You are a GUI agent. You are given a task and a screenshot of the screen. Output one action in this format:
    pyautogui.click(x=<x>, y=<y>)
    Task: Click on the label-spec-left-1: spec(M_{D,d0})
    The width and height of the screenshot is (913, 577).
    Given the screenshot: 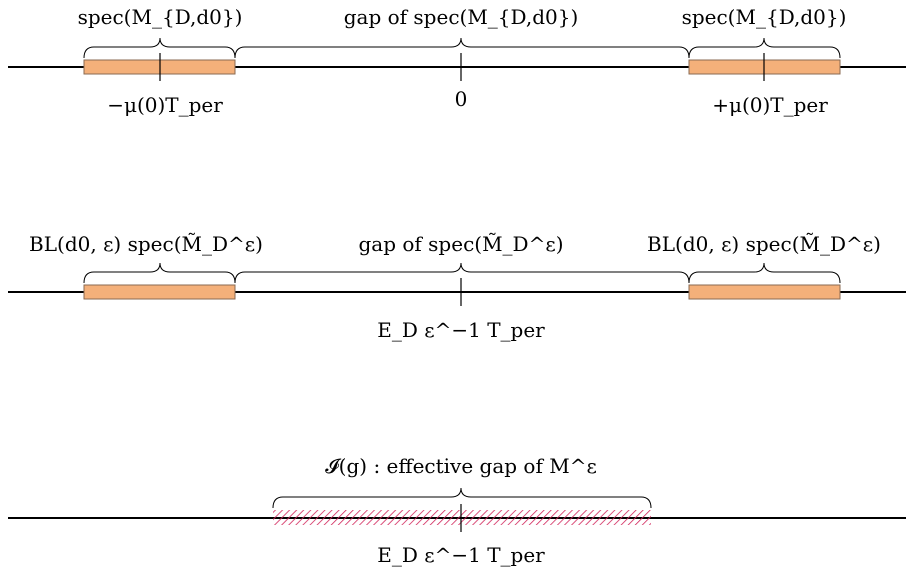 What is the action you would take?
    pyautogui.click(x=160, y=17)
    